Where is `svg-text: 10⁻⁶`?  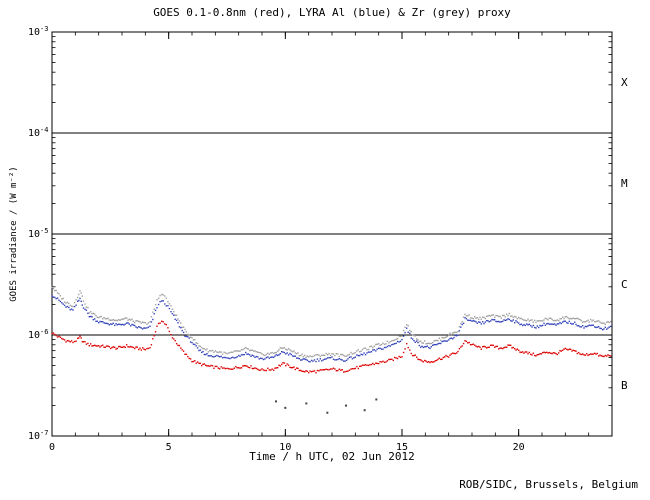 svg-text: 10⁻⁶ is located at coordinates (38, 334).